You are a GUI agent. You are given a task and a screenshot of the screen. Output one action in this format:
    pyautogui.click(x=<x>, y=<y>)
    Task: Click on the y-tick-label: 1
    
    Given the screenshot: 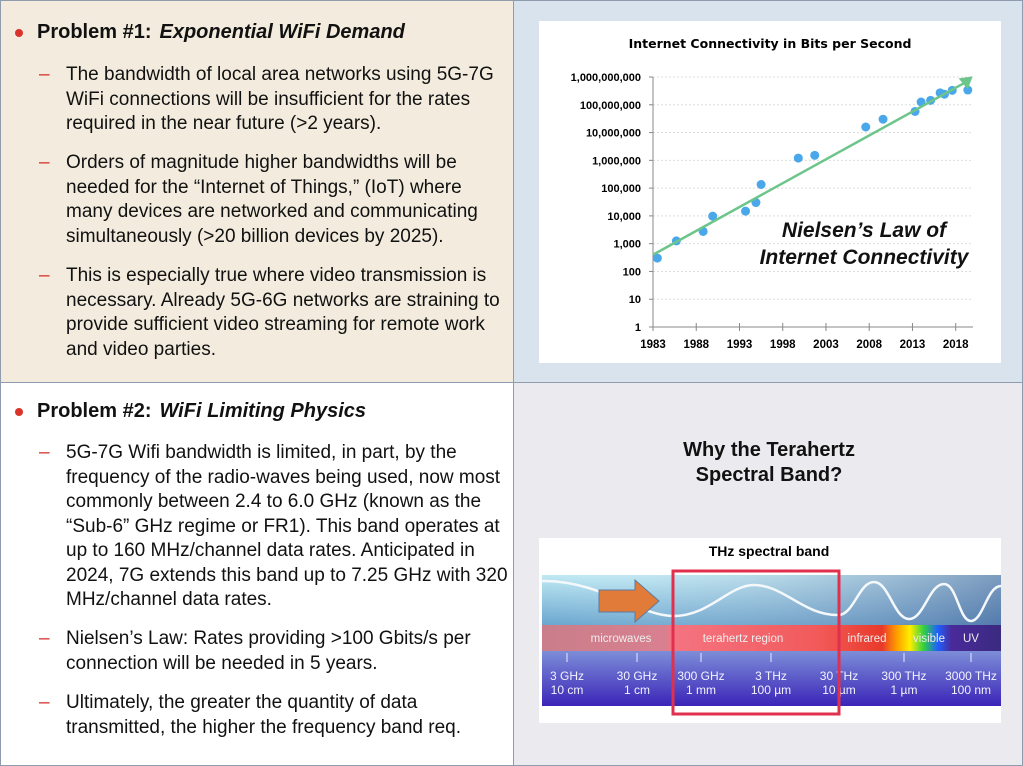 What is the action you would take?
    pyautogui.click(x=638, y=328)
    